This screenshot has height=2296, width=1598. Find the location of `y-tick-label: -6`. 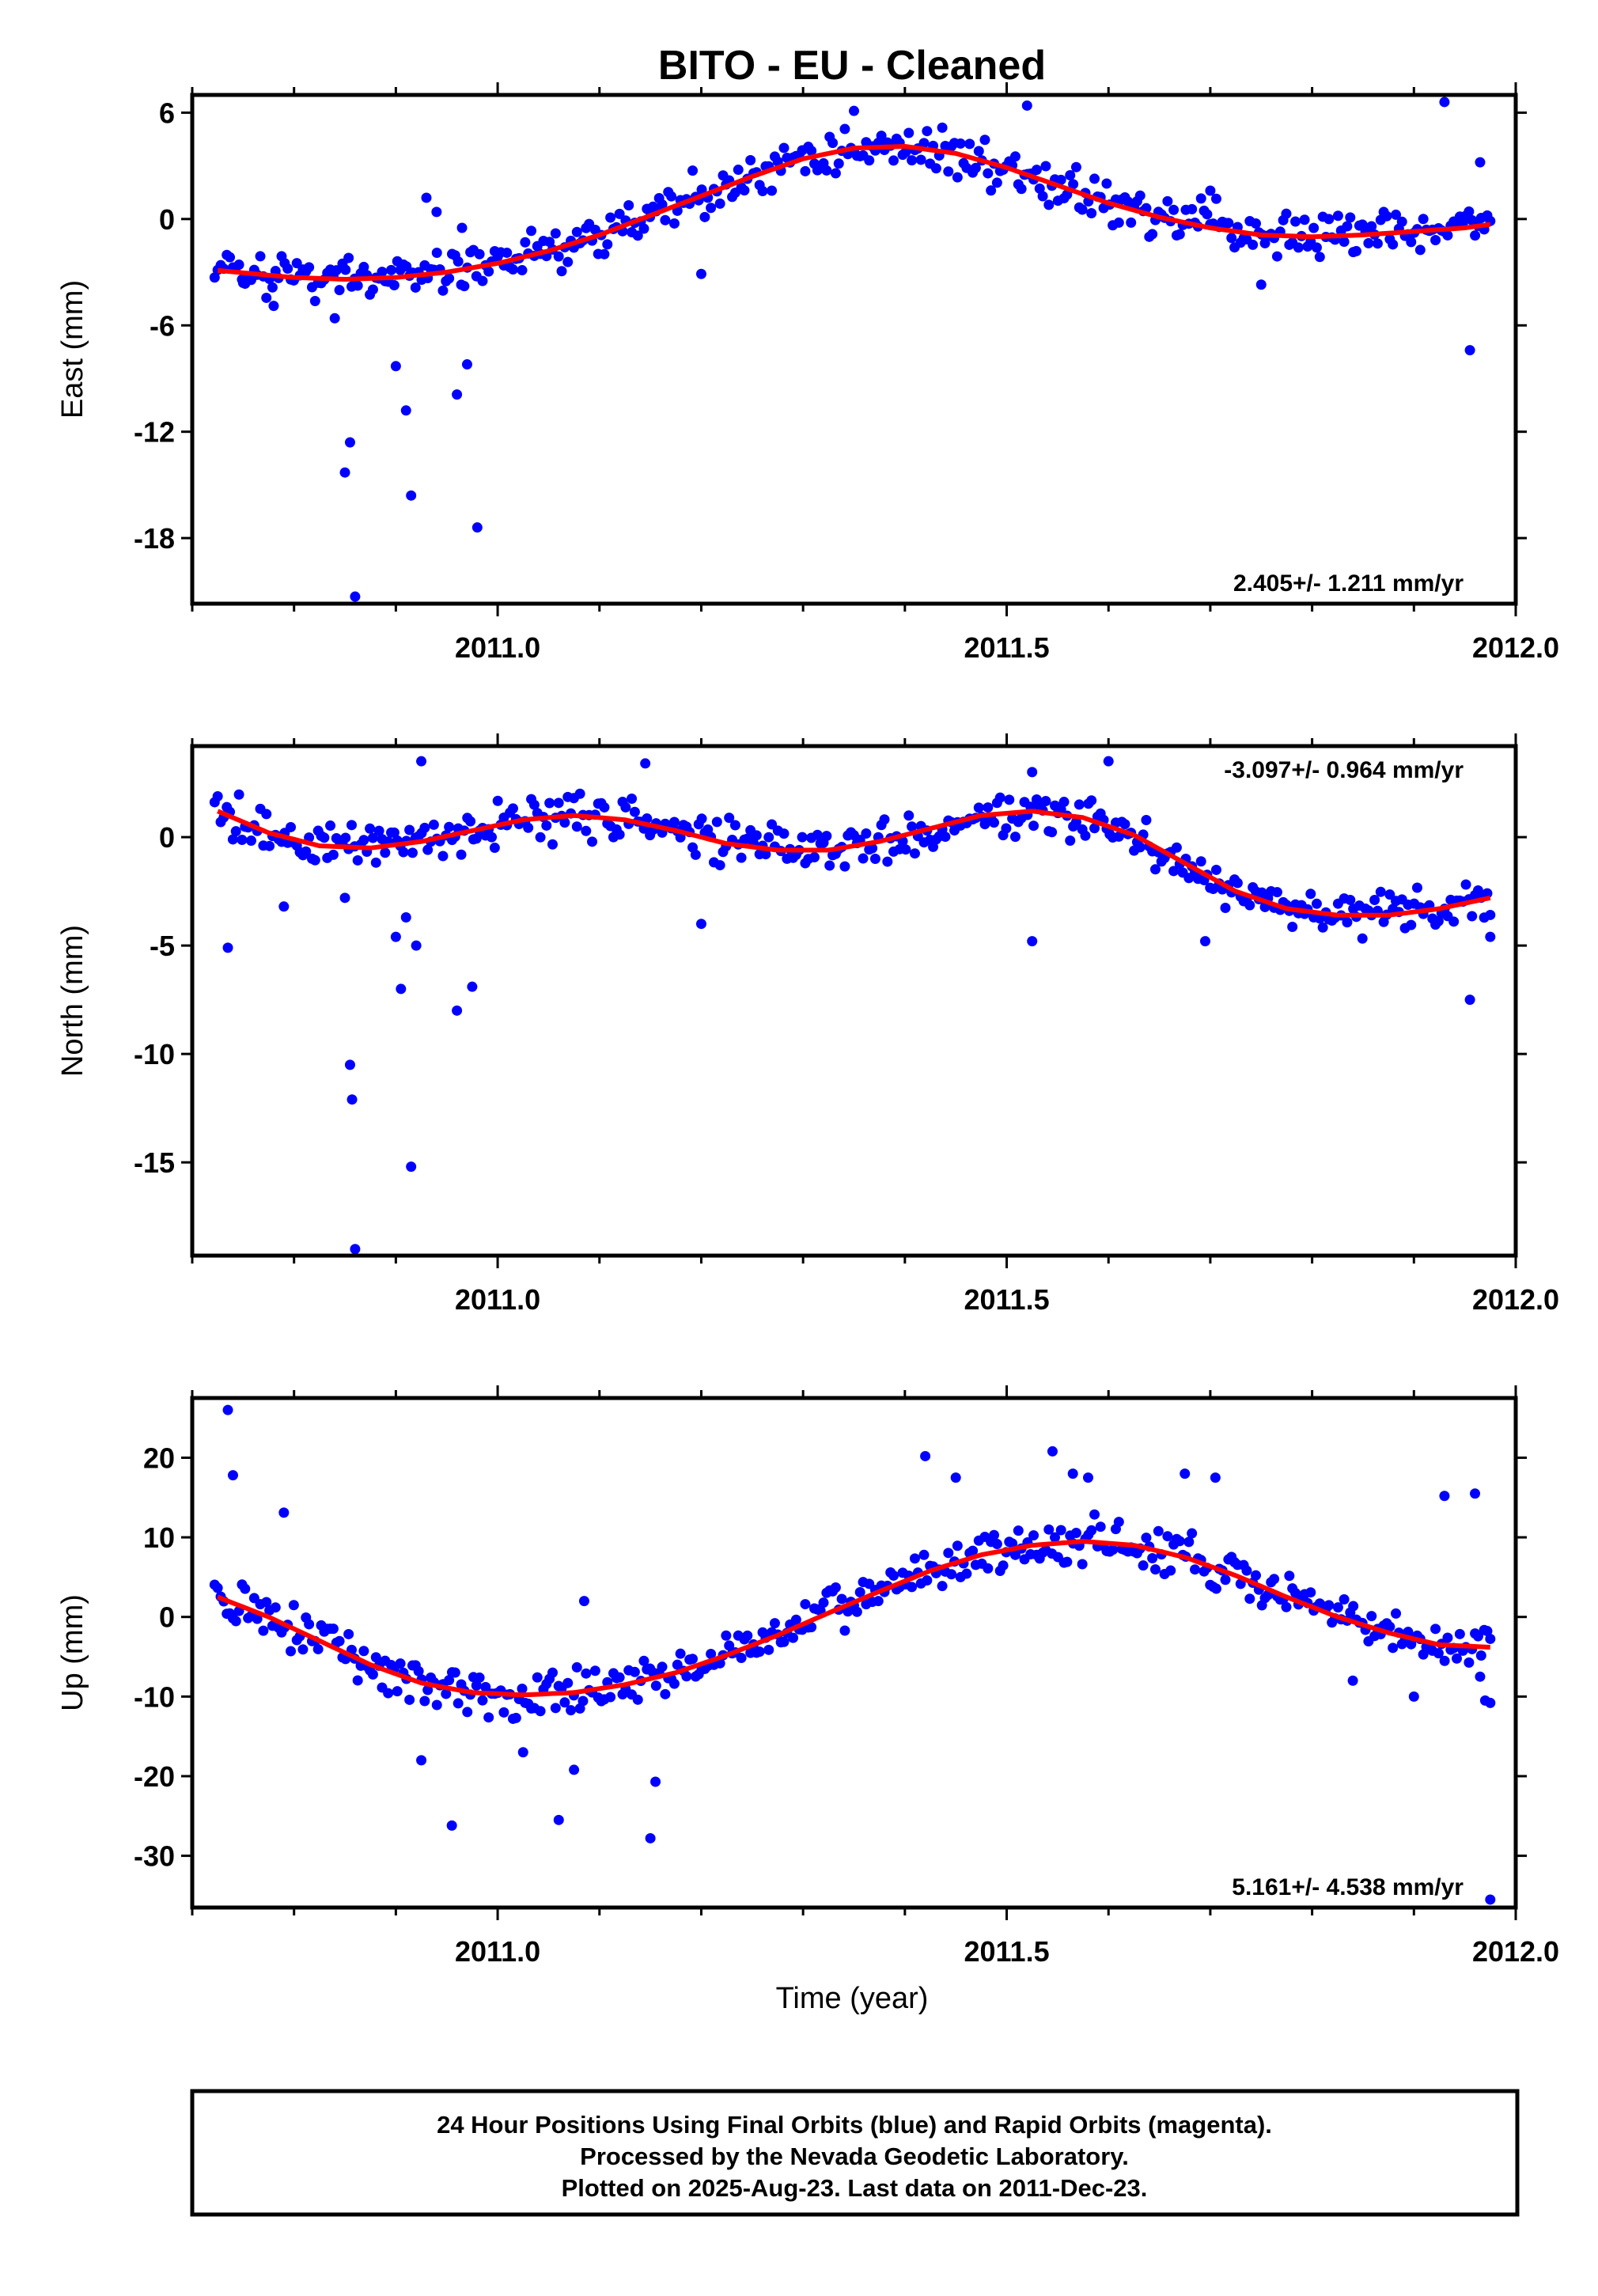

y-tick-label: -6 is located at coordinates (162, 325).